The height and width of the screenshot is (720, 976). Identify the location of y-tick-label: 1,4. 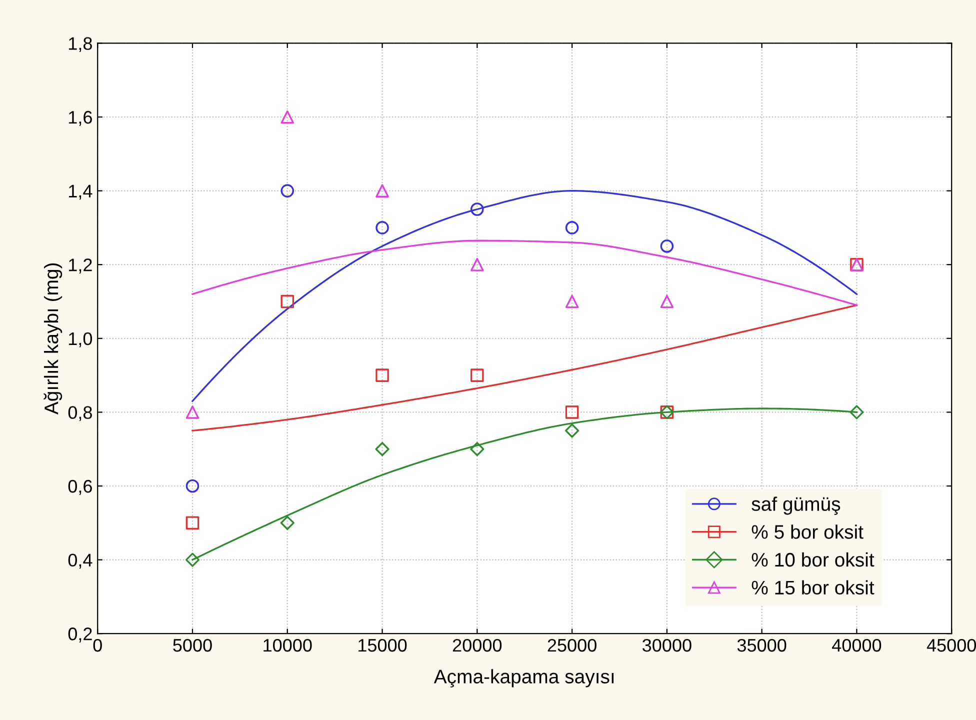
(80, 192).